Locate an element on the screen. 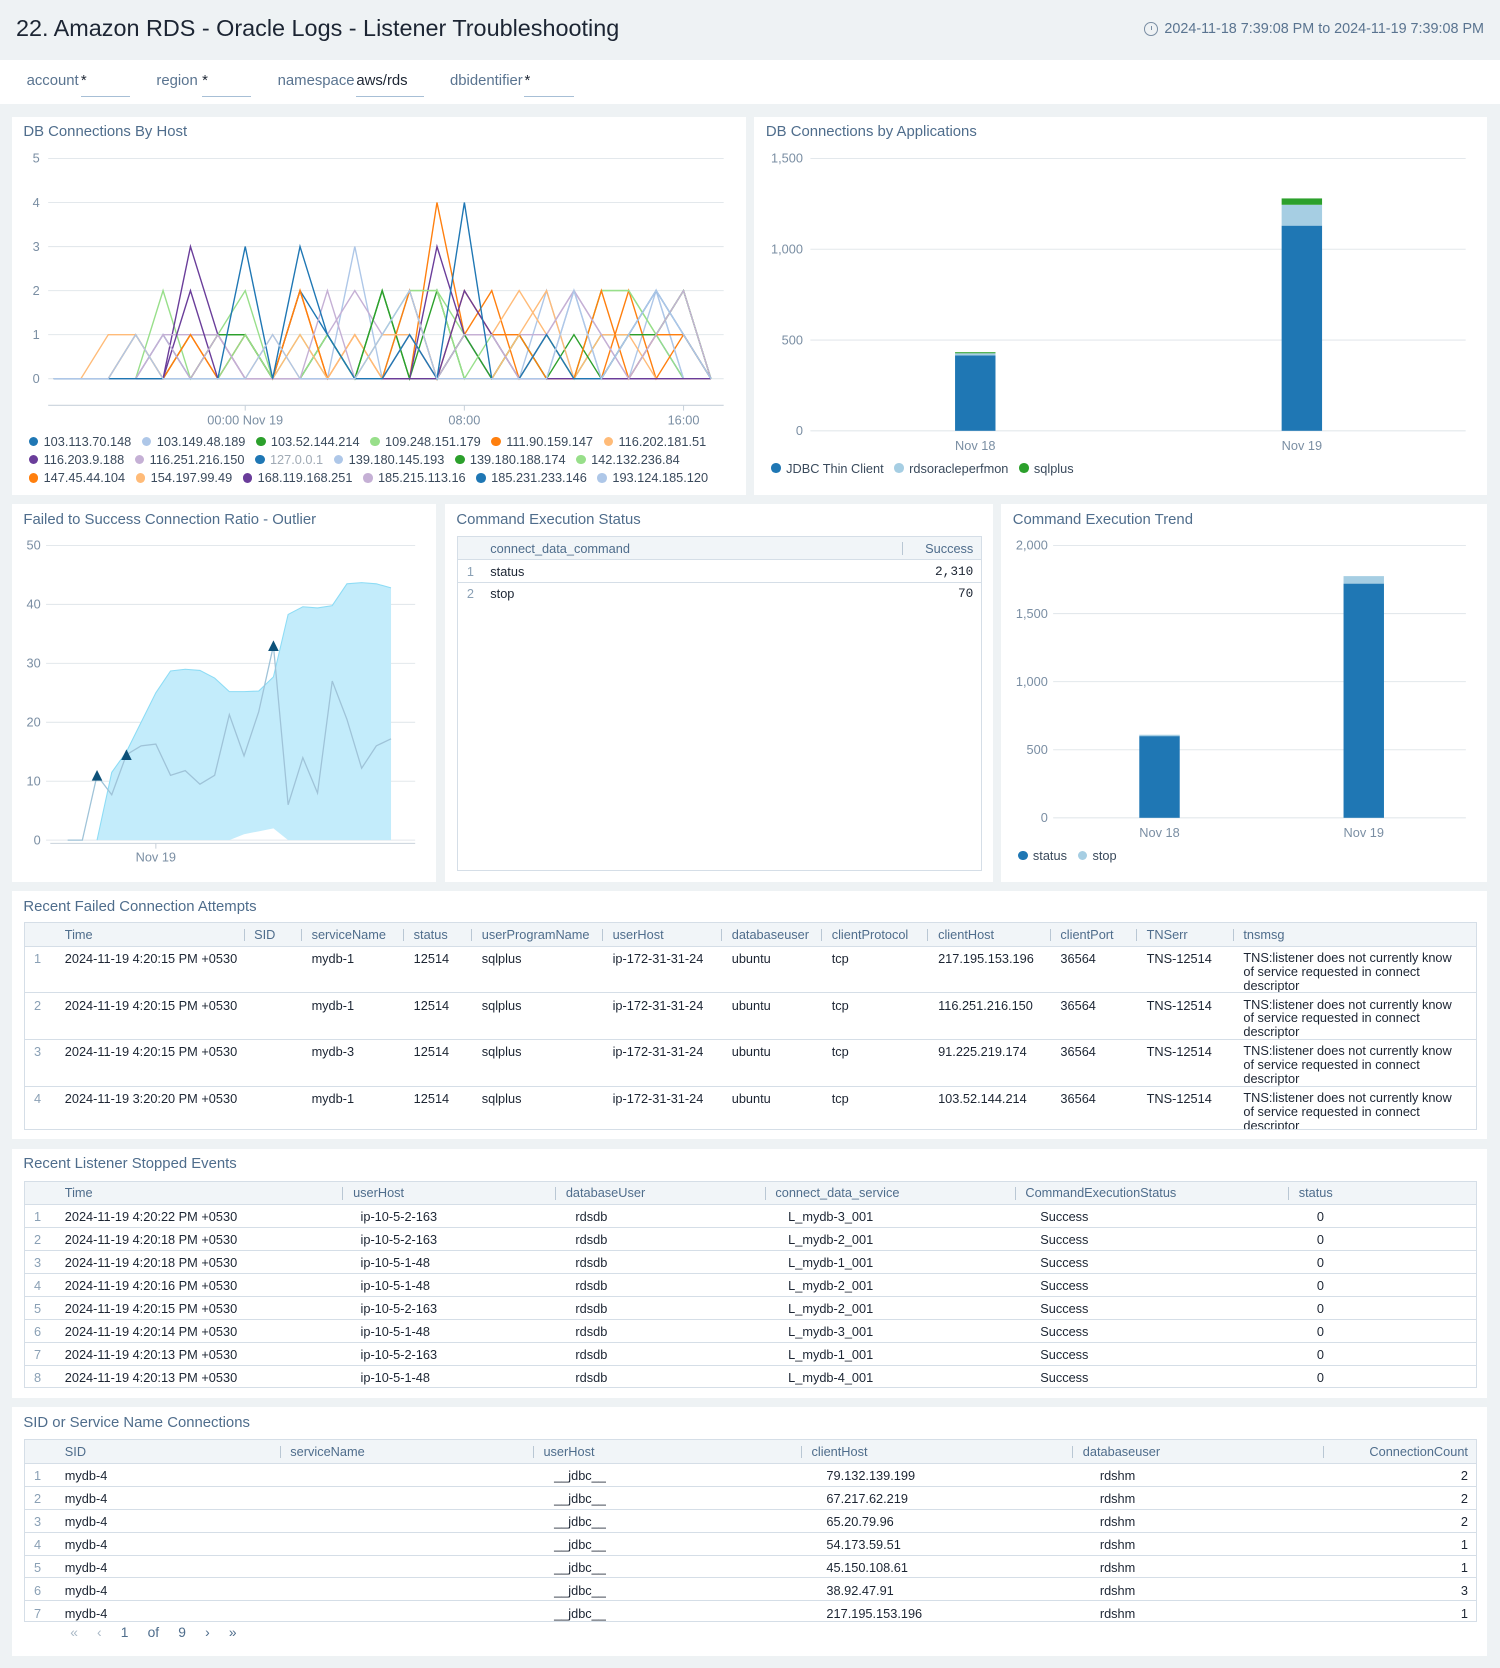 The image size is (1500, 1668). legend-item: stop is located at coordinates (1097, 855).